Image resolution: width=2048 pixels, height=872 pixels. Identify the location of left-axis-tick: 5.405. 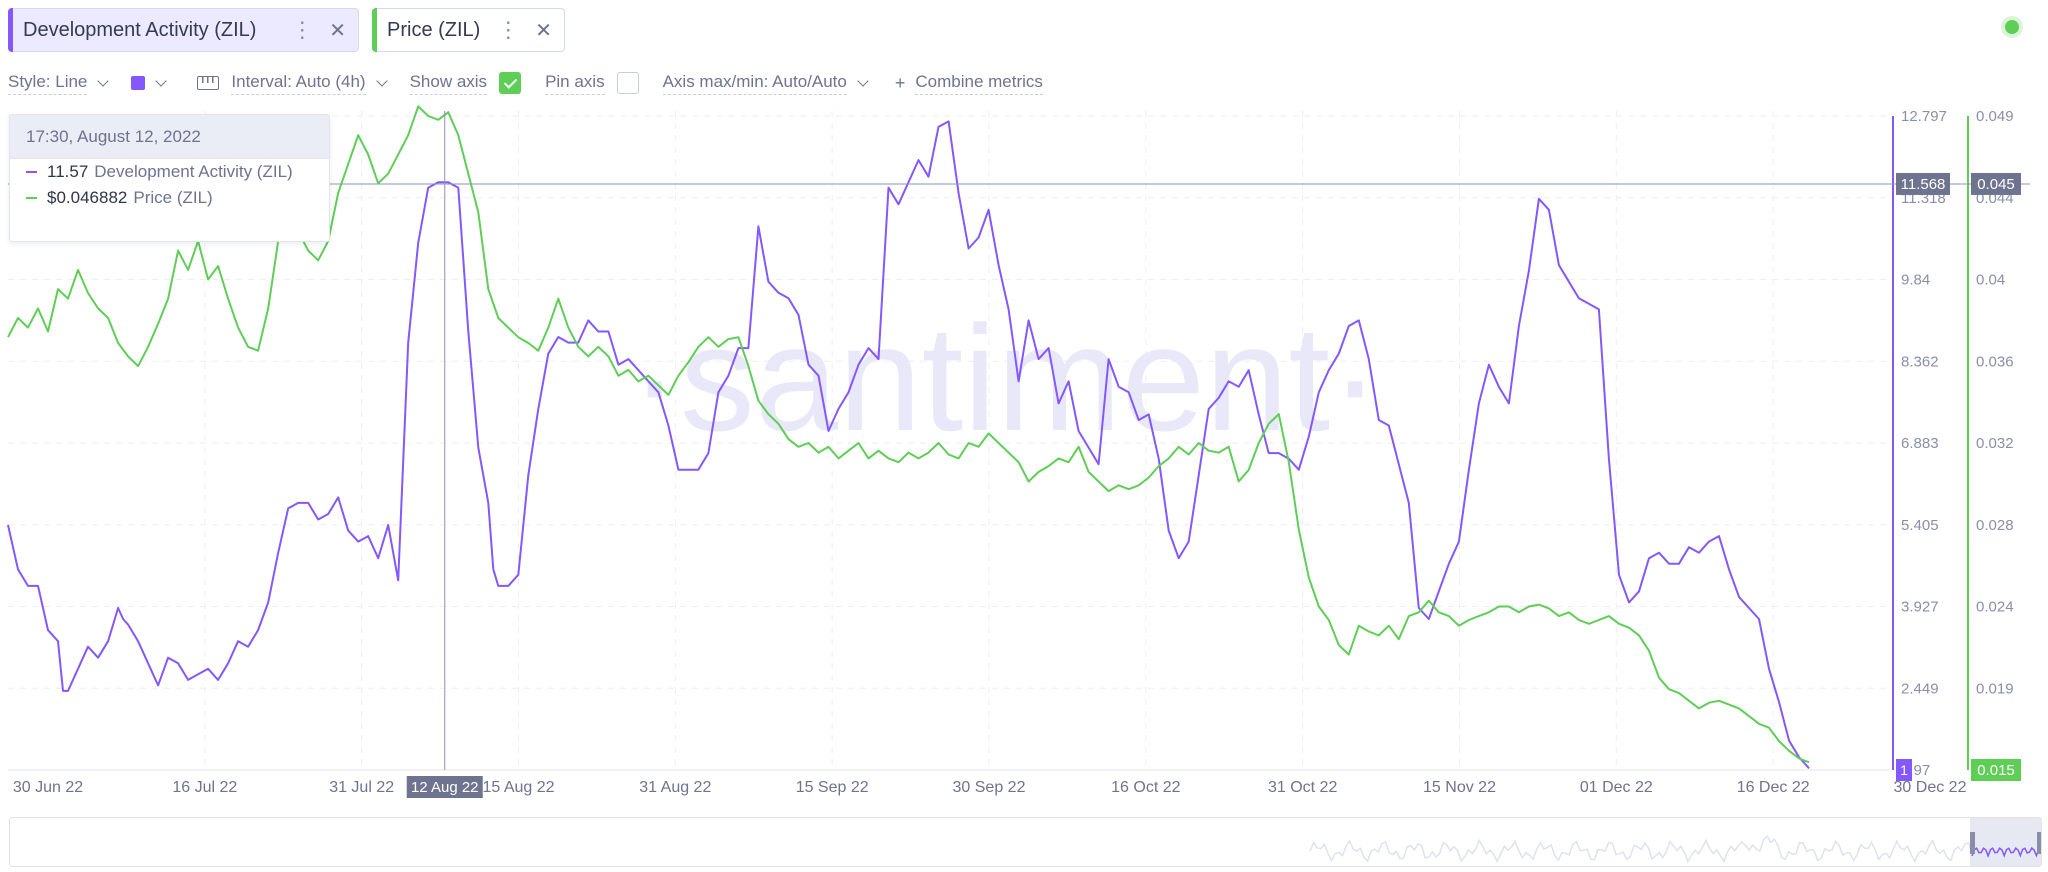
(1920, 525).